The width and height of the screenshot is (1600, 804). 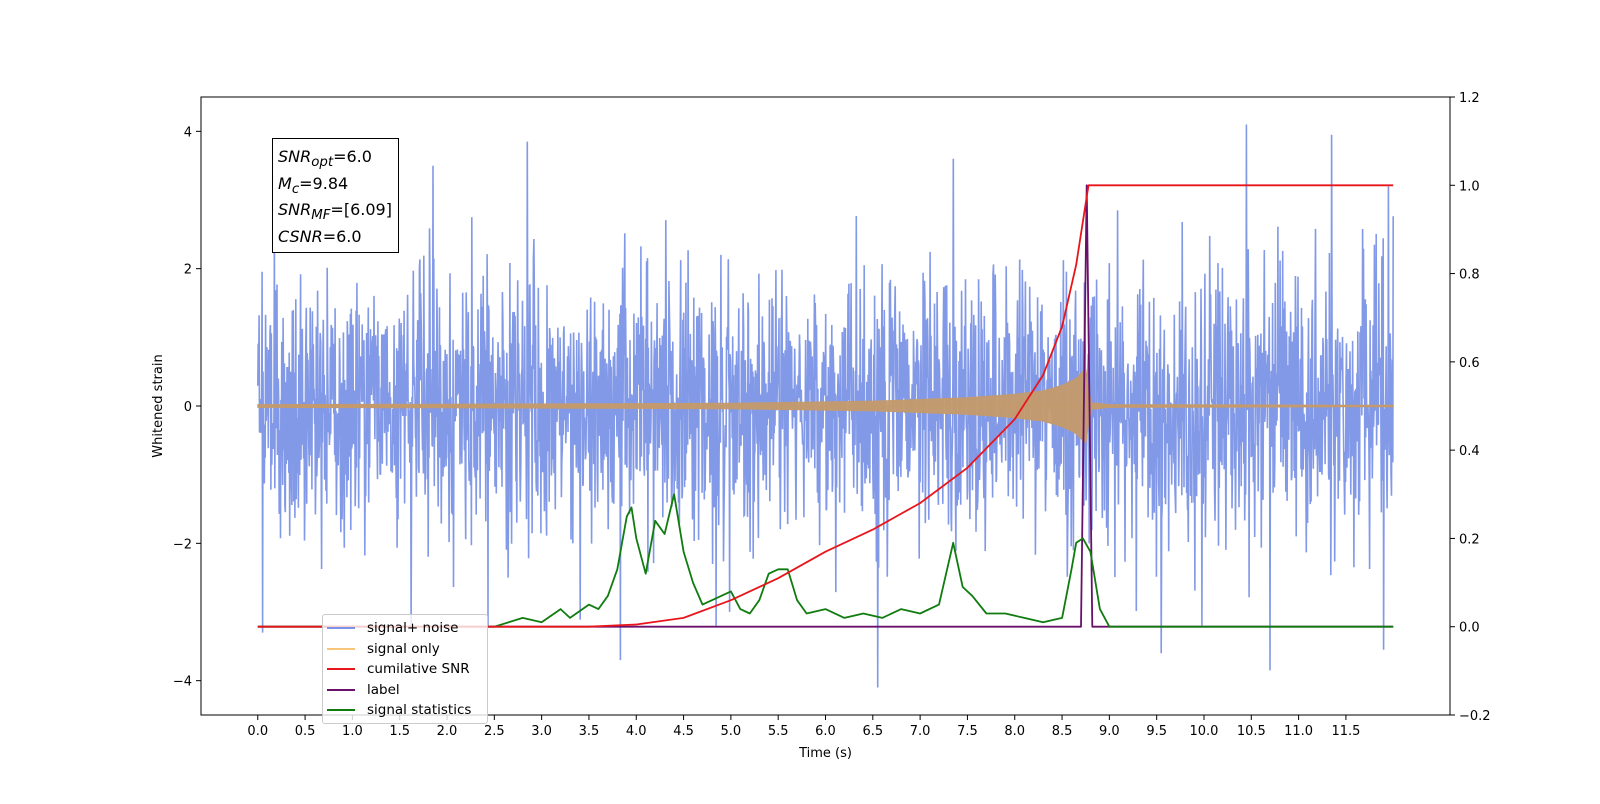 What do you see at coordinates (418, 669) in the screenshot?
I see `legend-label-cumulative-snr: cumilative SNR` at bounding box center [418, 669].